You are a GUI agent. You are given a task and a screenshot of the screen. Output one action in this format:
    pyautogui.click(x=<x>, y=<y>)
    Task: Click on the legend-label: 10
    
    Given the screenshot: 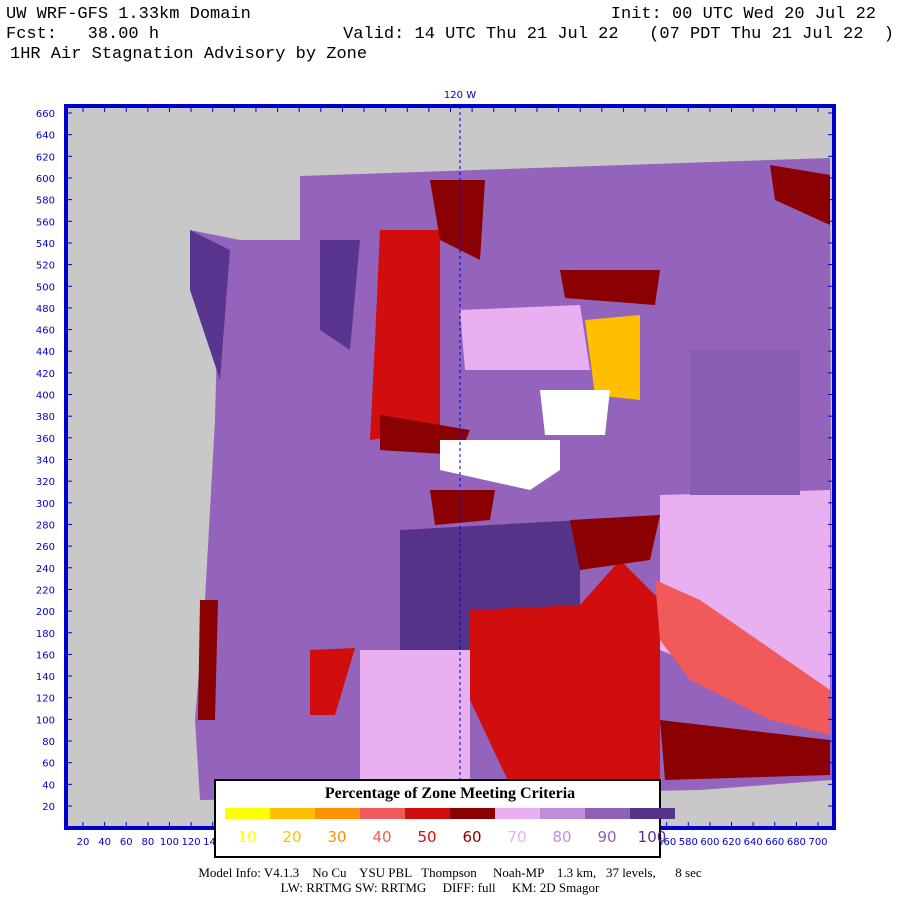 What is the action you would take?
    pyautogui.click(x=246, y=837)
    